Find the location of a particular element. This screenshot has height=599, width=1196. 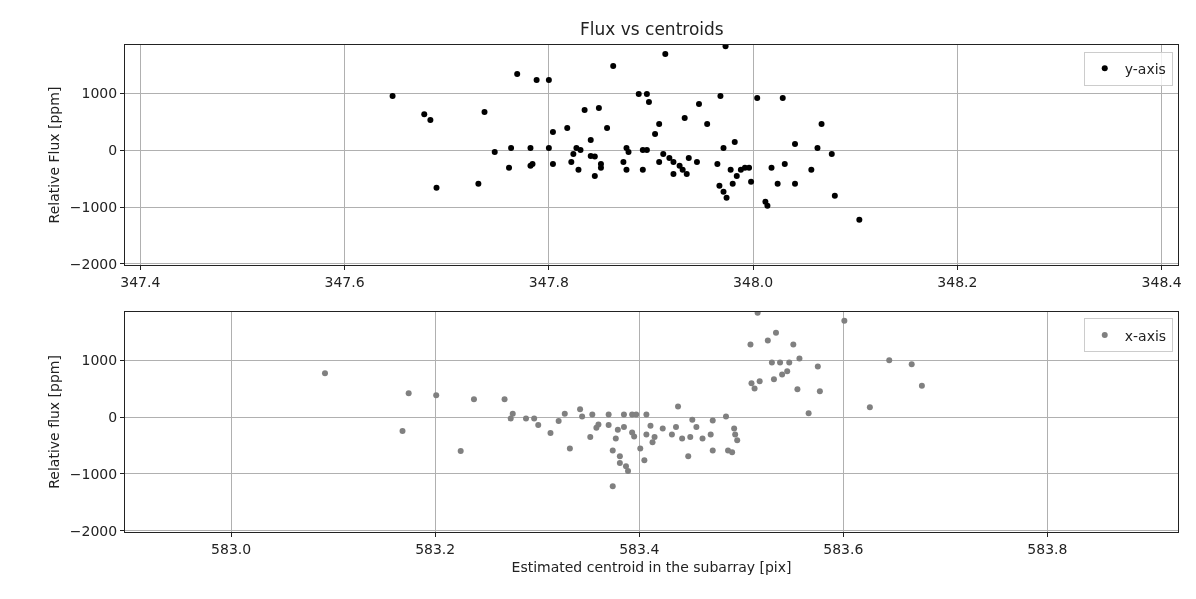

x-tick-label: 583.0 is located at coordinates (231, 548).